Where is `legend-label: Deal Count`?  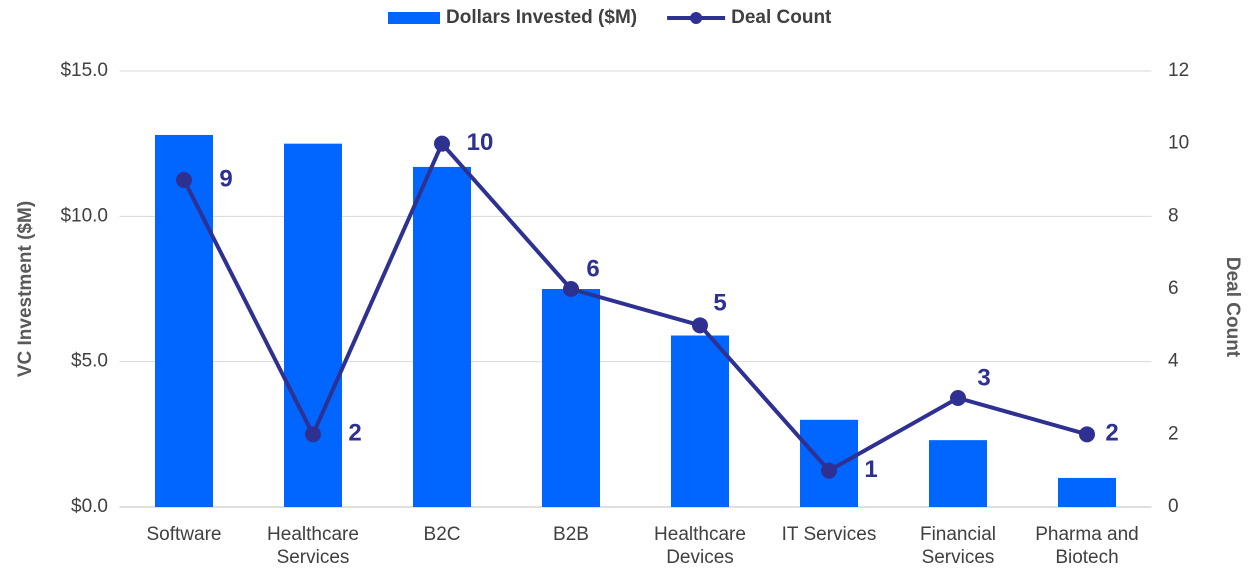
legend-label: Deal Count is located at coordinates (781, 17).